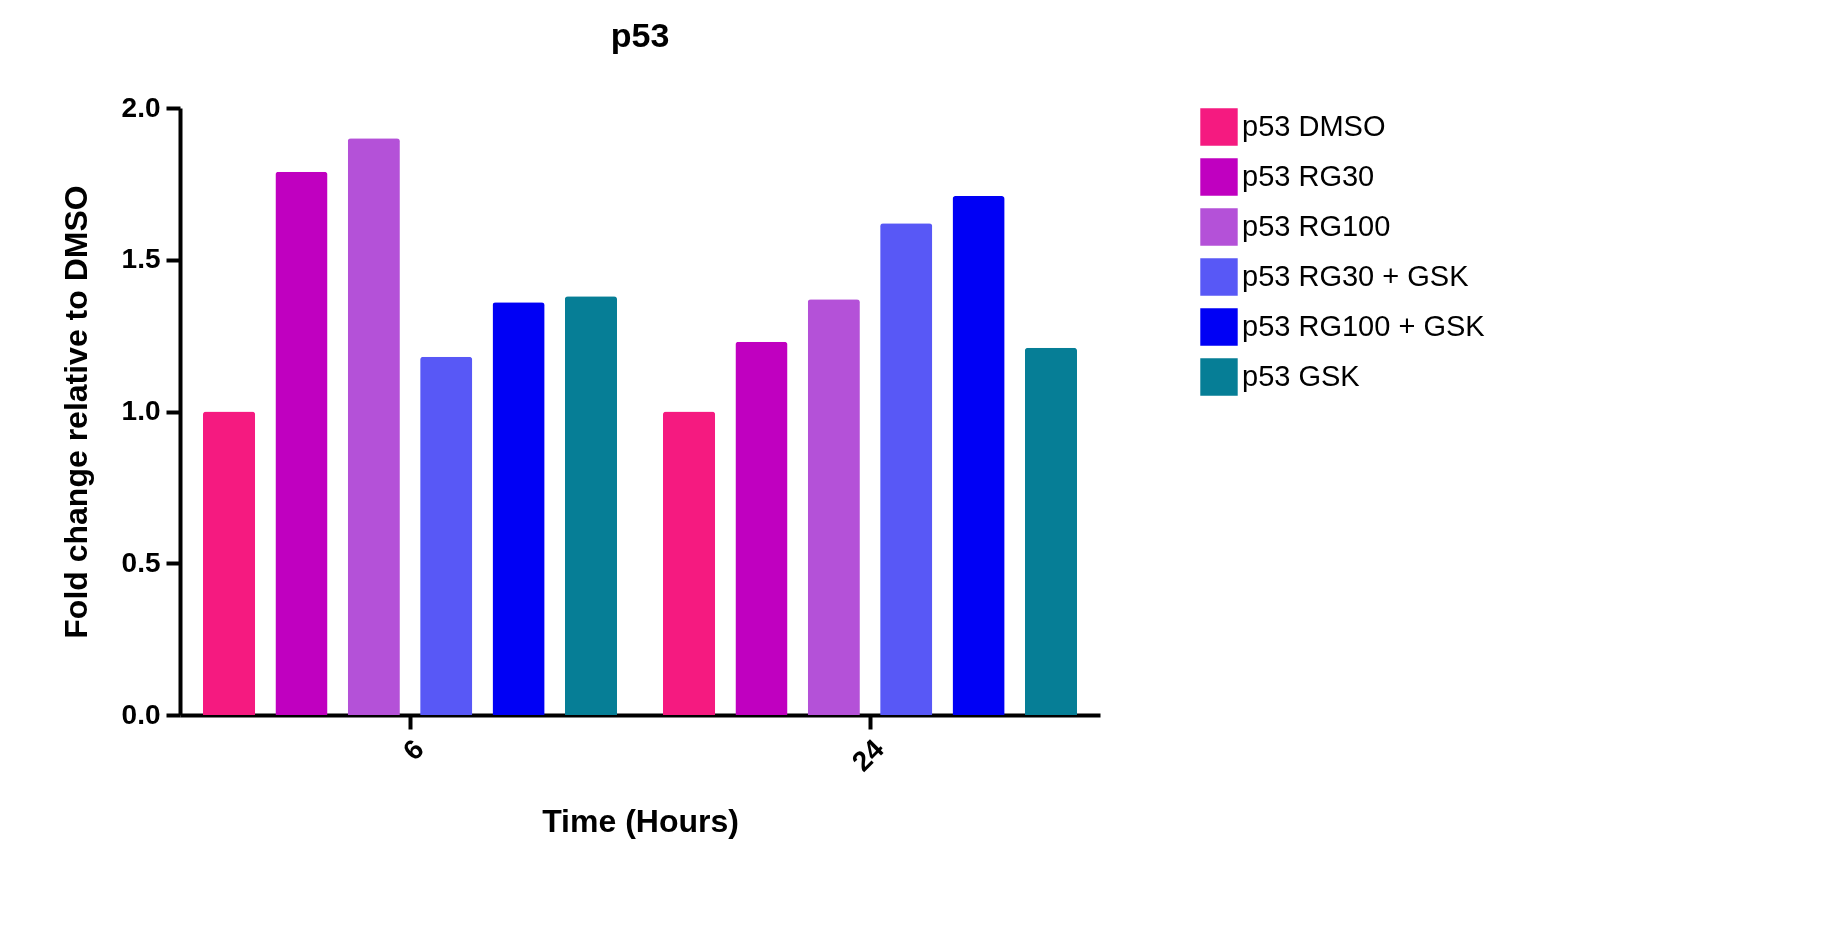  Describe the element at coordinates (75, 412) in the screenshot. I see `y-axis-title: Fold change relative to DMSO` at that location.